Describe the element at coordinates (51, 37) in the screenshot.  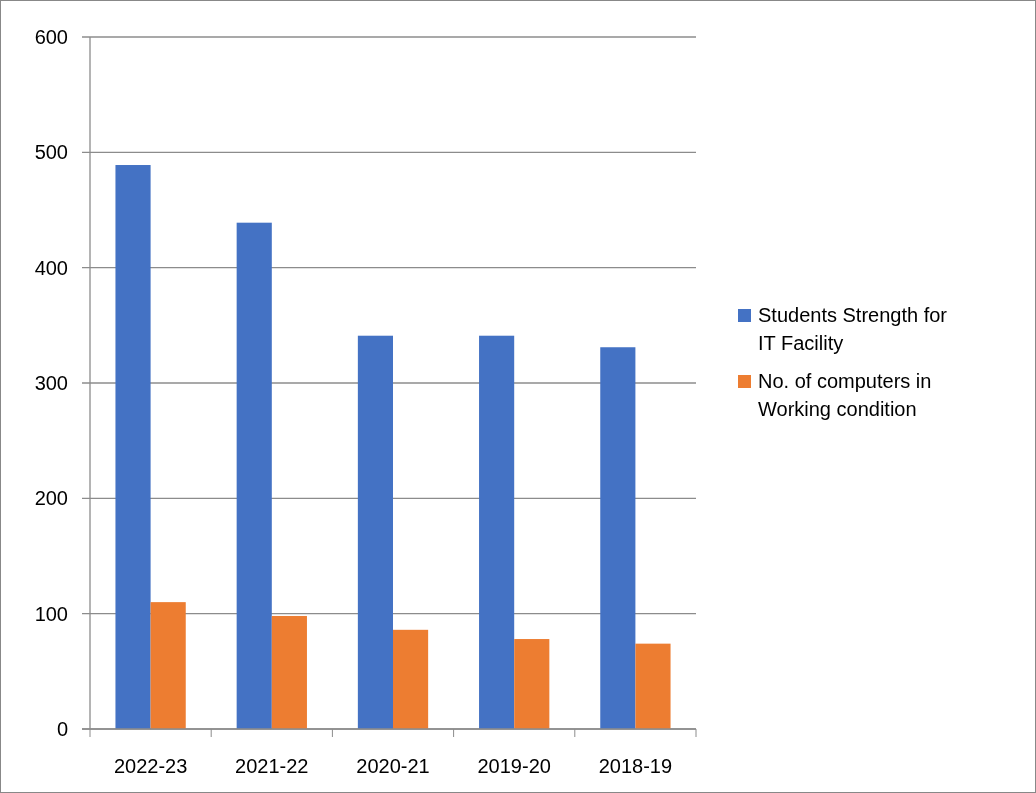
I see `y-tick-label: 600` at that location.